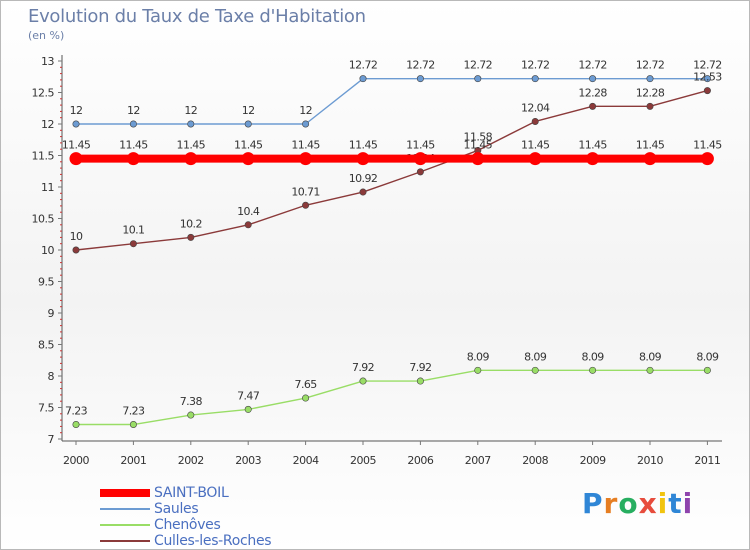 The image size is (750, 550). Describe the element at coordinates (191, 493) in the screenshot. I see `legend-label: SAINT-BOIL` at that location.